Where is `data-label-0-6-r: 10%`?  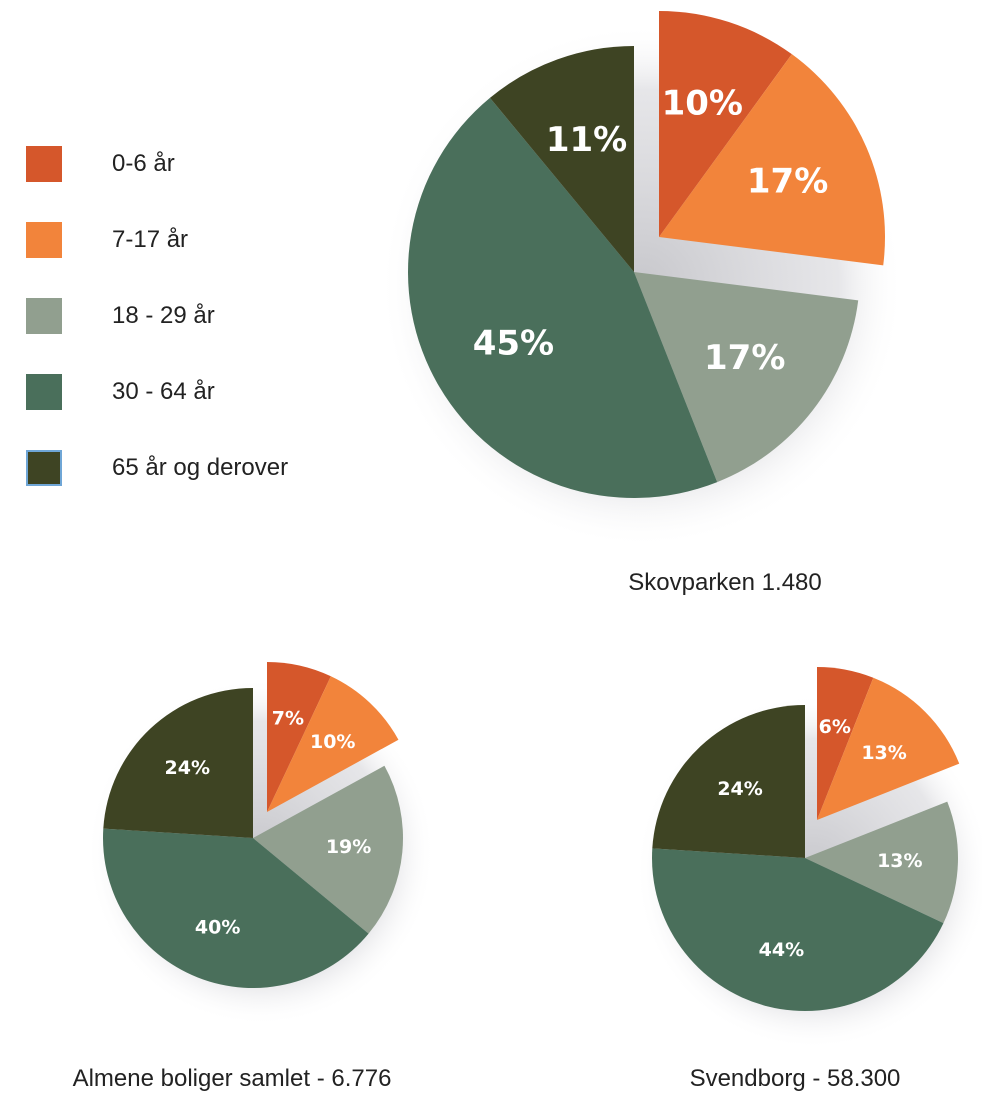 data-label-0-6-r: 10% is located at coordinates (702, 104).